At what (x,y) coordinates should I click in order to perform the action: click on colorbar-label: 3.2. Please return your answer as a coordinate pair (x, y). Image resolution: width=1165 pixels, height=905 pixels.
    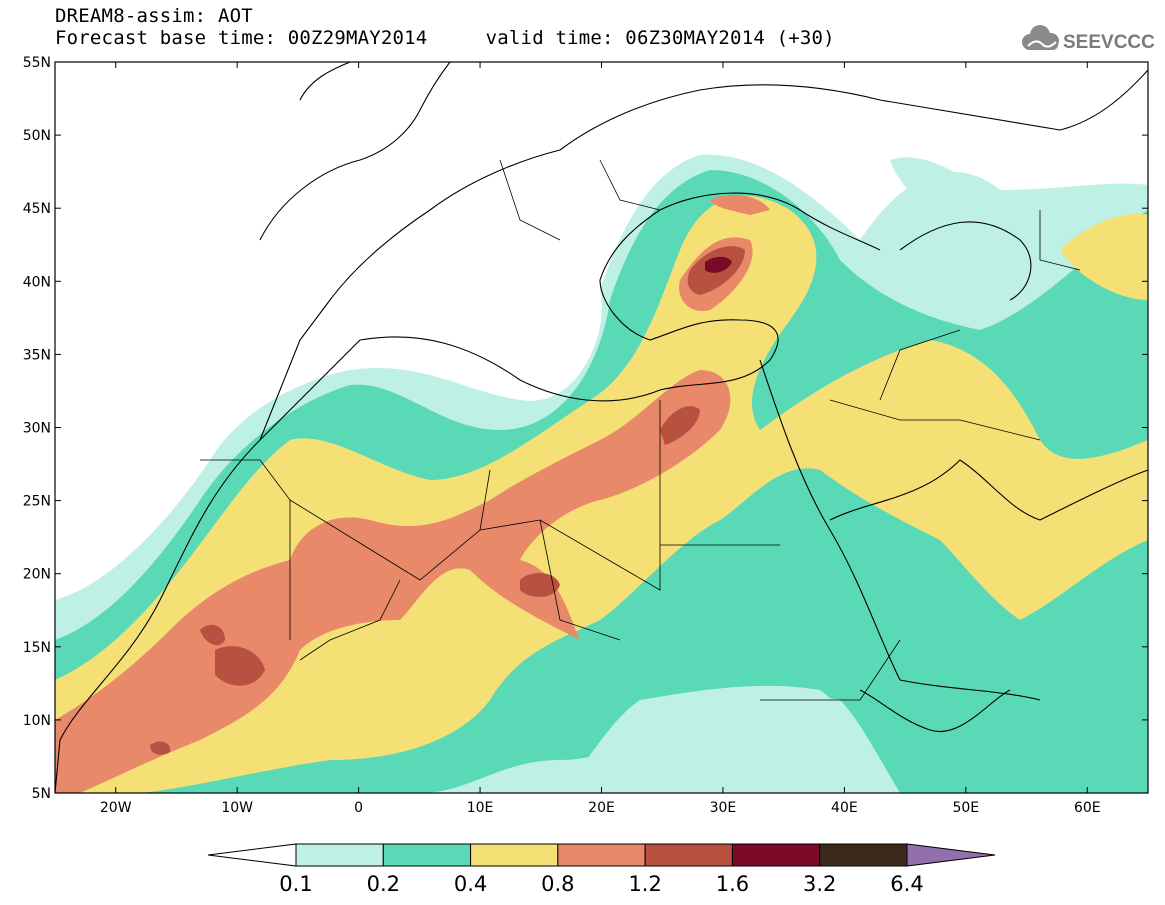
    Looking at the image, I should click on (820, 884).